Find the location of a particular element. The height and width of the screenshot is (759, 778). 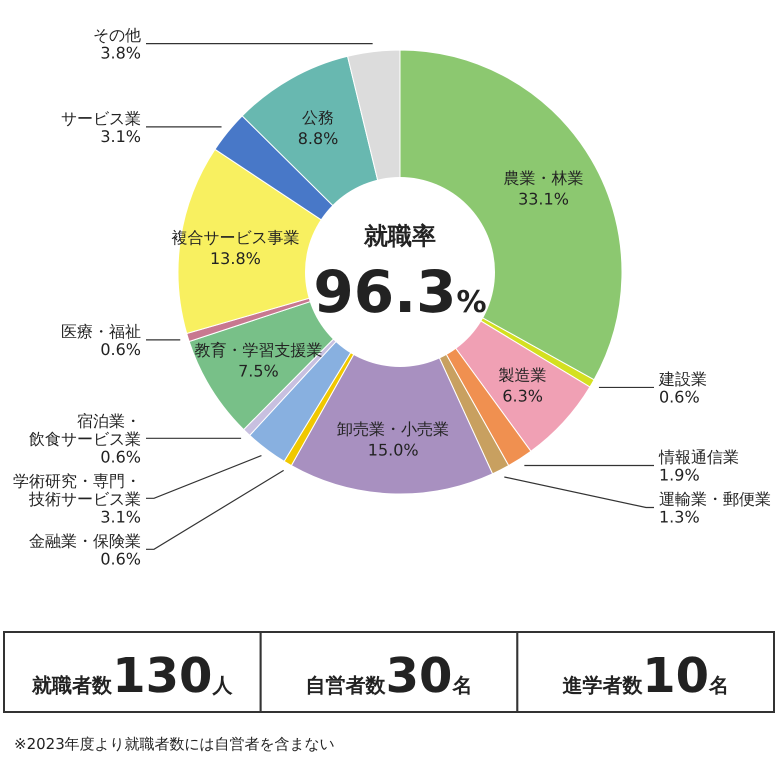

text: 96.3% is located at coordinates (400, 292).